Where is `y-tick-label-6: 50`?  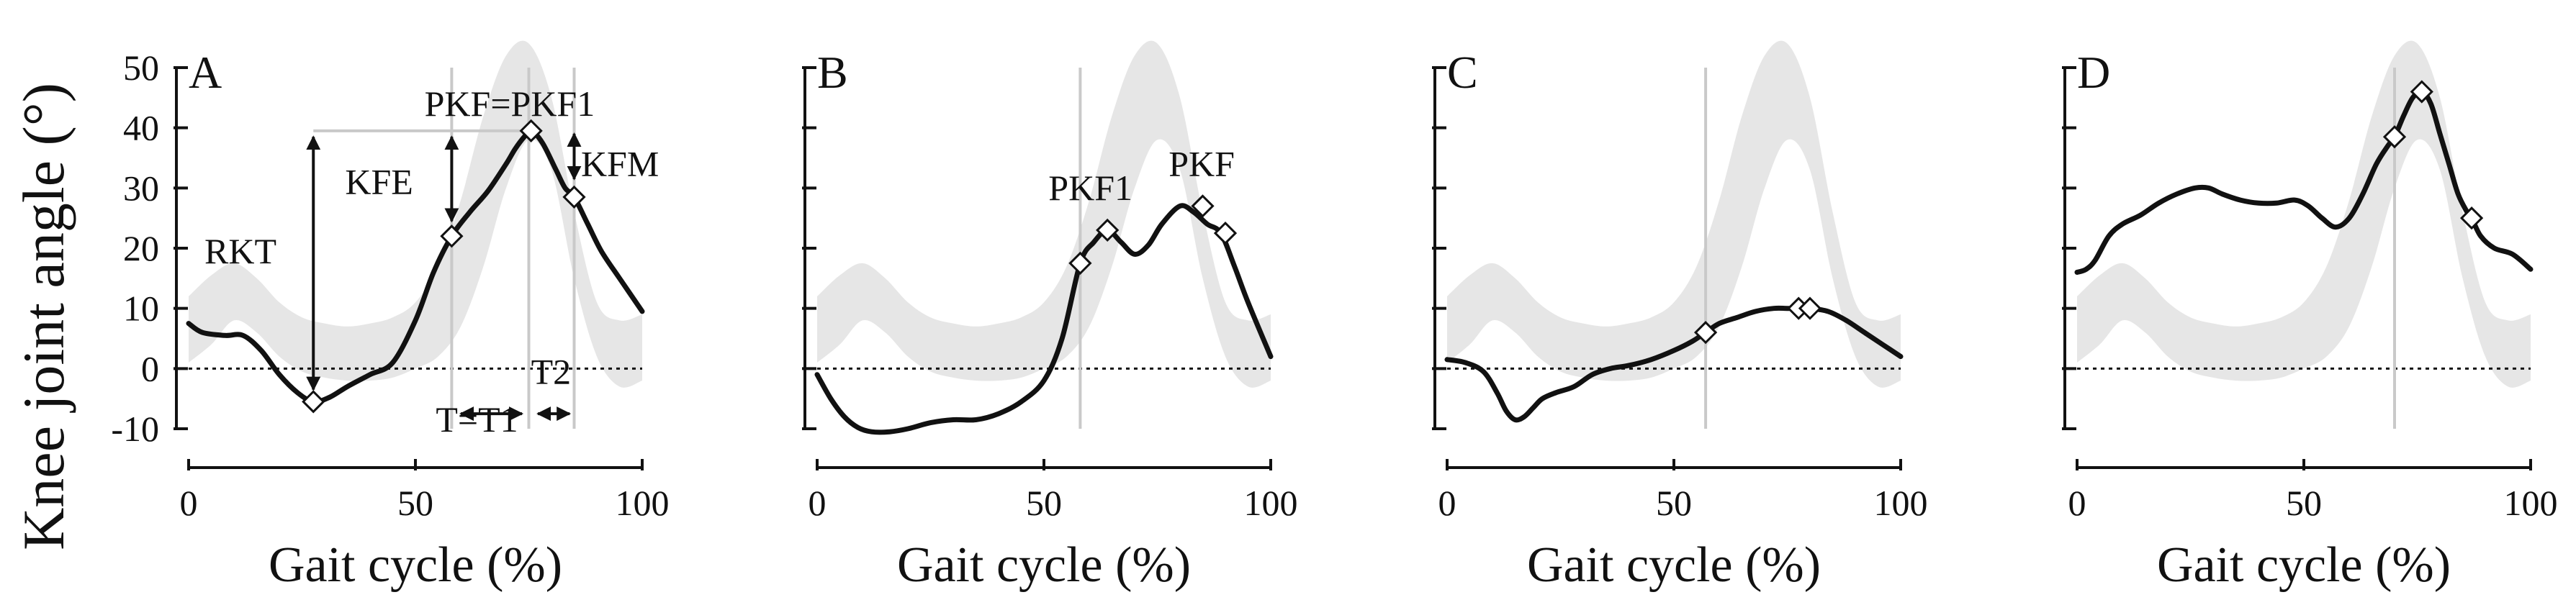 y-tick-label-6: 50 is located at coordinates (141, 67).